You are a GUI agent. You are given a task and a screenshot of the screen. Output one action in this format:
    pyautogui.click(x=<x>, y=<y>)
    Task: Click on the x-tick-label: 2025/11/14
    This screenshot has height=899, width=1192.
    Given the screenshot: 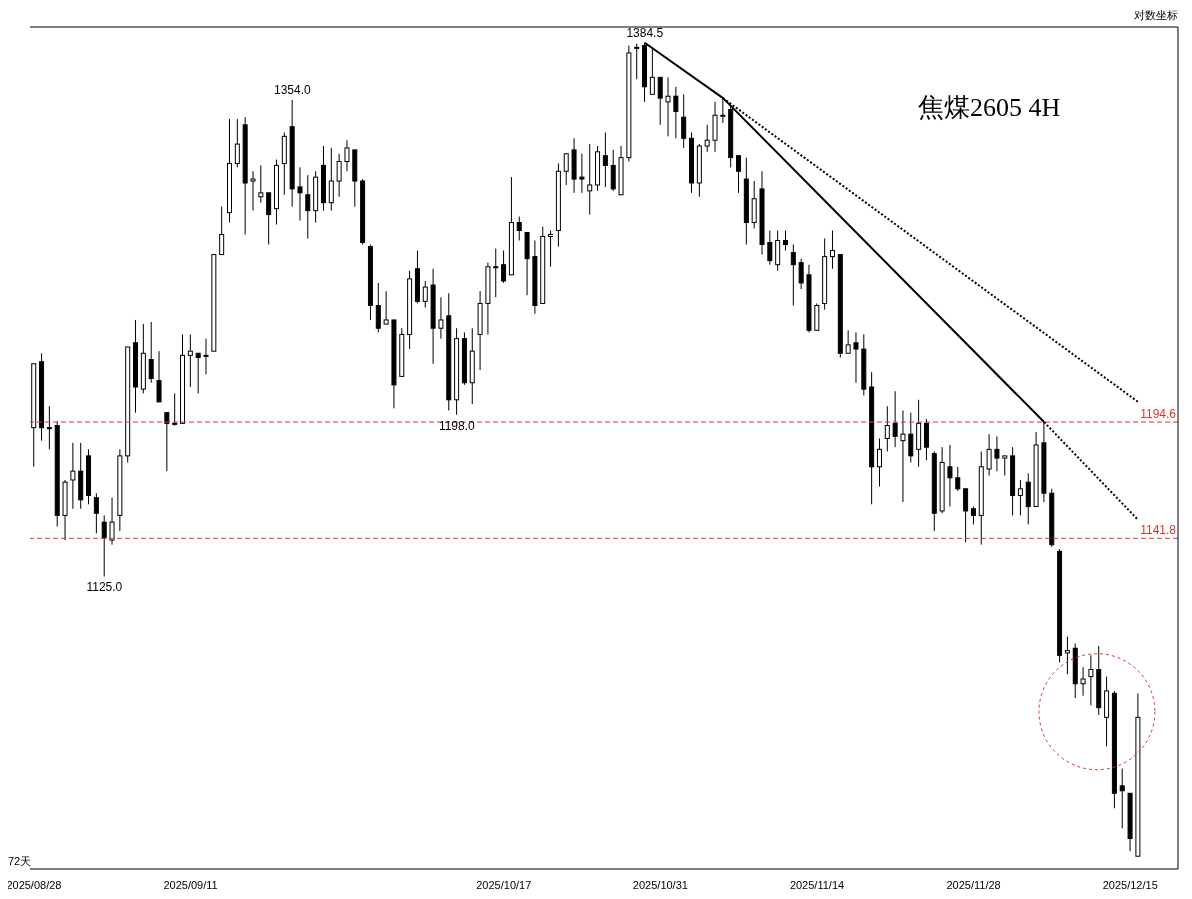 What is the action you would take?
    pyautogui.click(x=817, y=885)
    